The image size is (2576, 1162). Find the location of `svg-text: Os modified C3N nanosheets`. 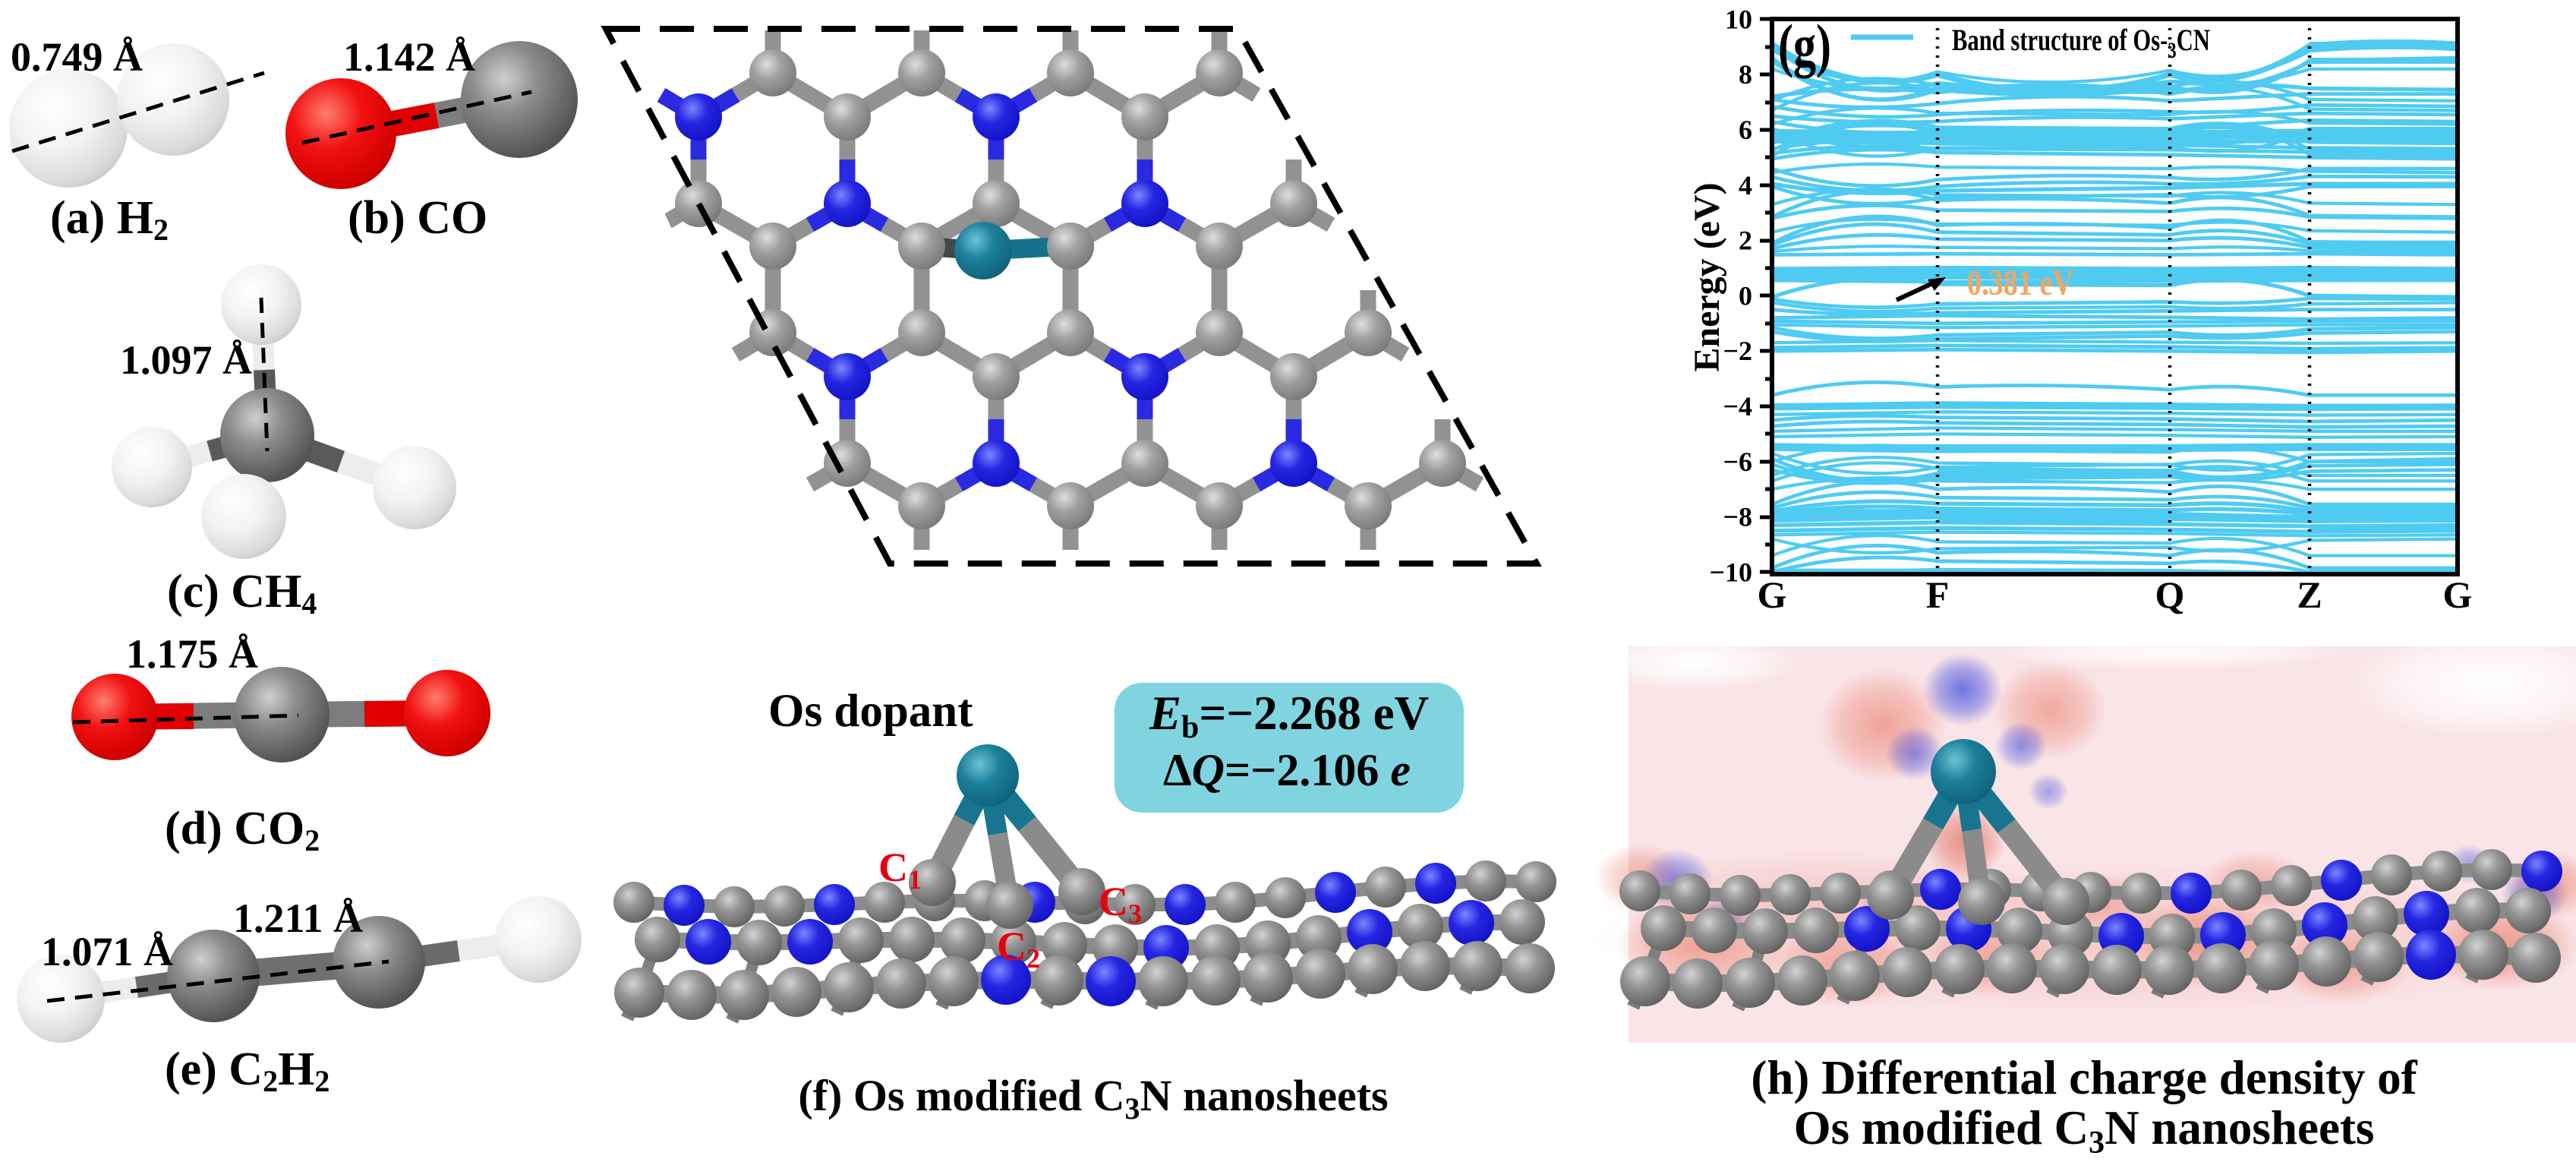

svg-text: Os modified C3N nanosheets is located at coordinates (2084, 1129).